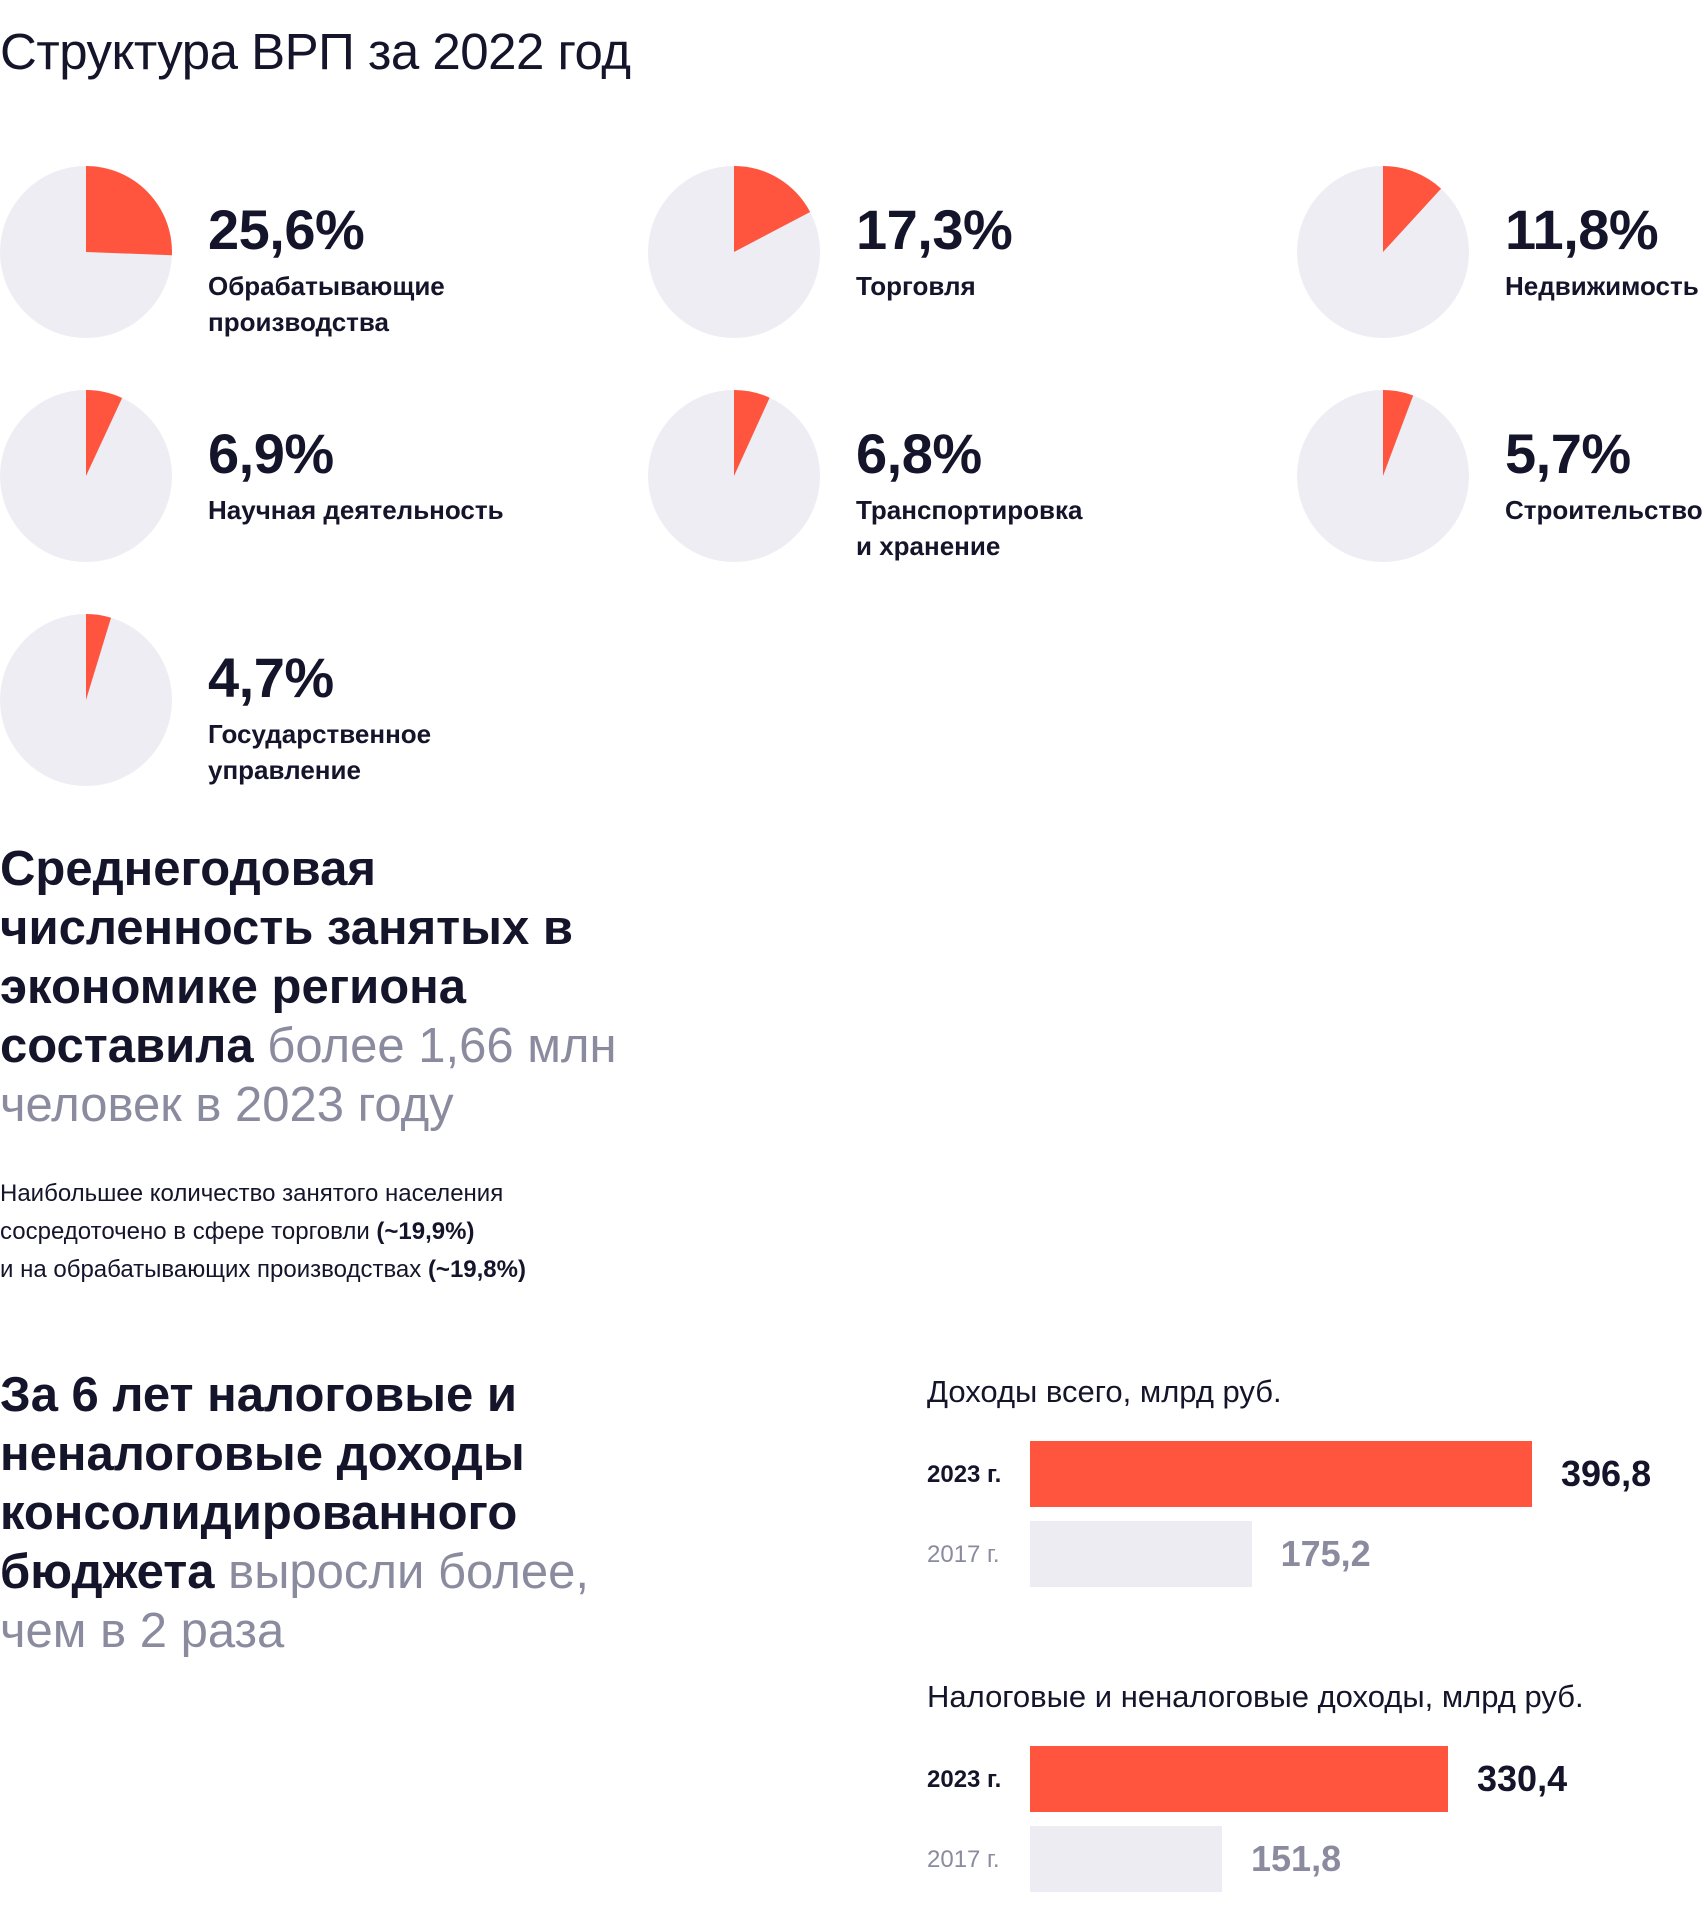 The width and height of the screenshot is (1704, 1920). What do you see at coordinates (934, 229) in the screenshot?
I see `pie-percent-label: 17,3%` at bounding box center [934, 229].